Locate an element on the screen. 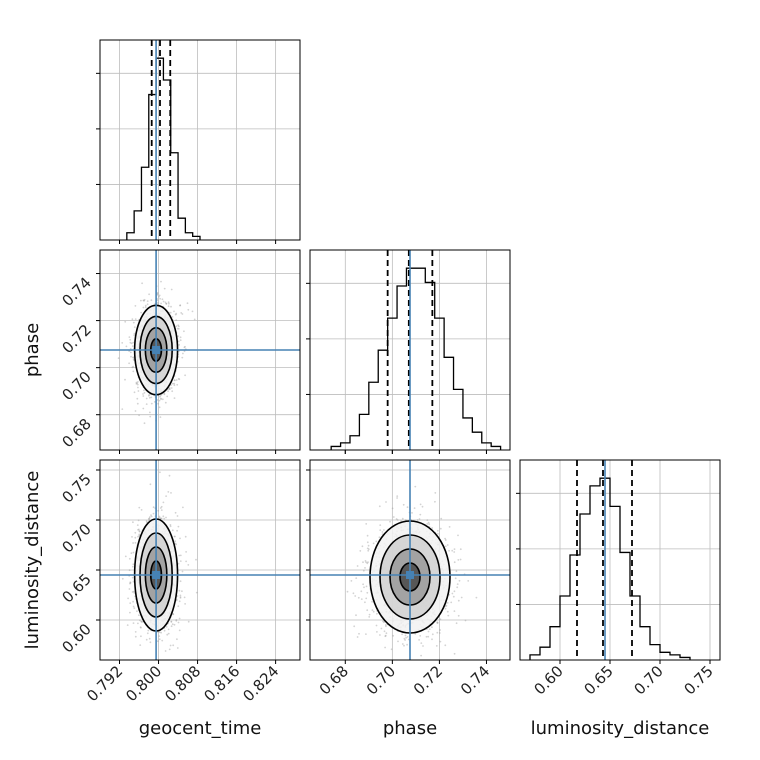  y-tick-label: 0.70 is located at coordinates (76, 386).